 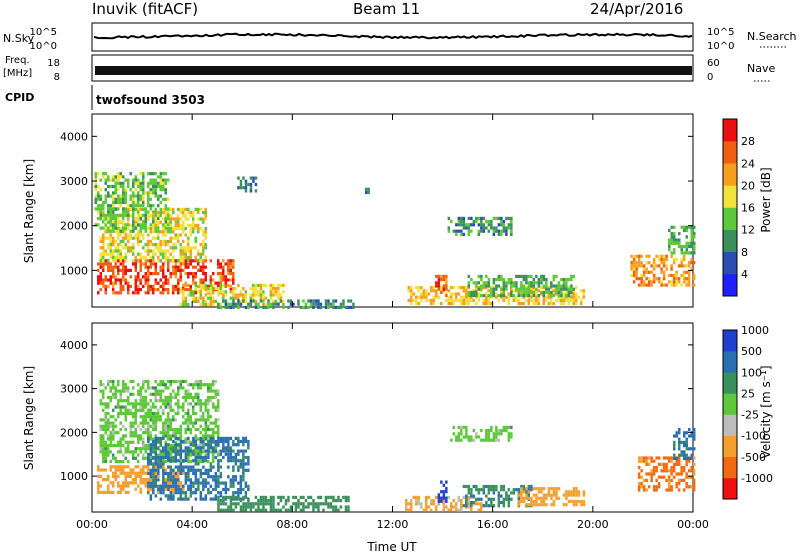 What do you see at coordinates (393, 524) in the screenshot?
I see `x-tick-label: 12:00` at bounding box center [393, 524].